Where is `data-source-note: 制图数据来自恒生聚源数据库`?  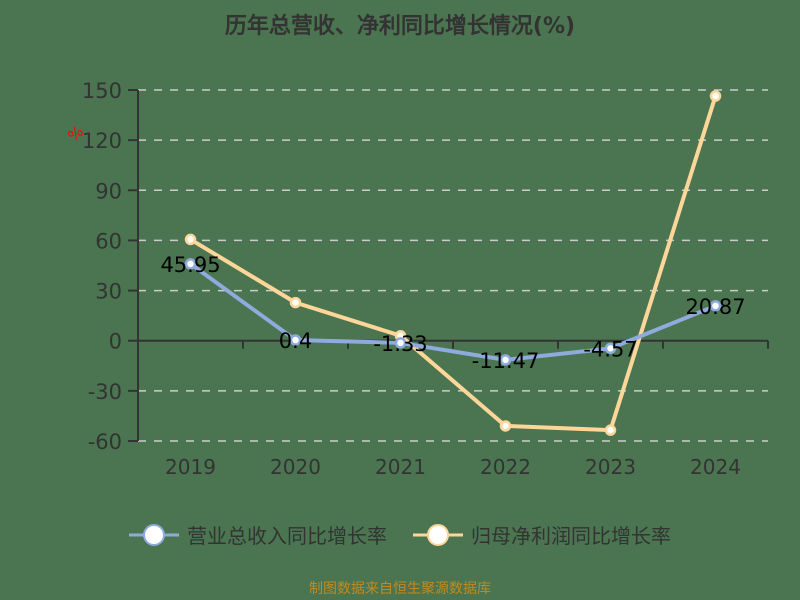
data-source-note: 制图数据来自恒生聚源数据库 is located at coordinates (400, 589).